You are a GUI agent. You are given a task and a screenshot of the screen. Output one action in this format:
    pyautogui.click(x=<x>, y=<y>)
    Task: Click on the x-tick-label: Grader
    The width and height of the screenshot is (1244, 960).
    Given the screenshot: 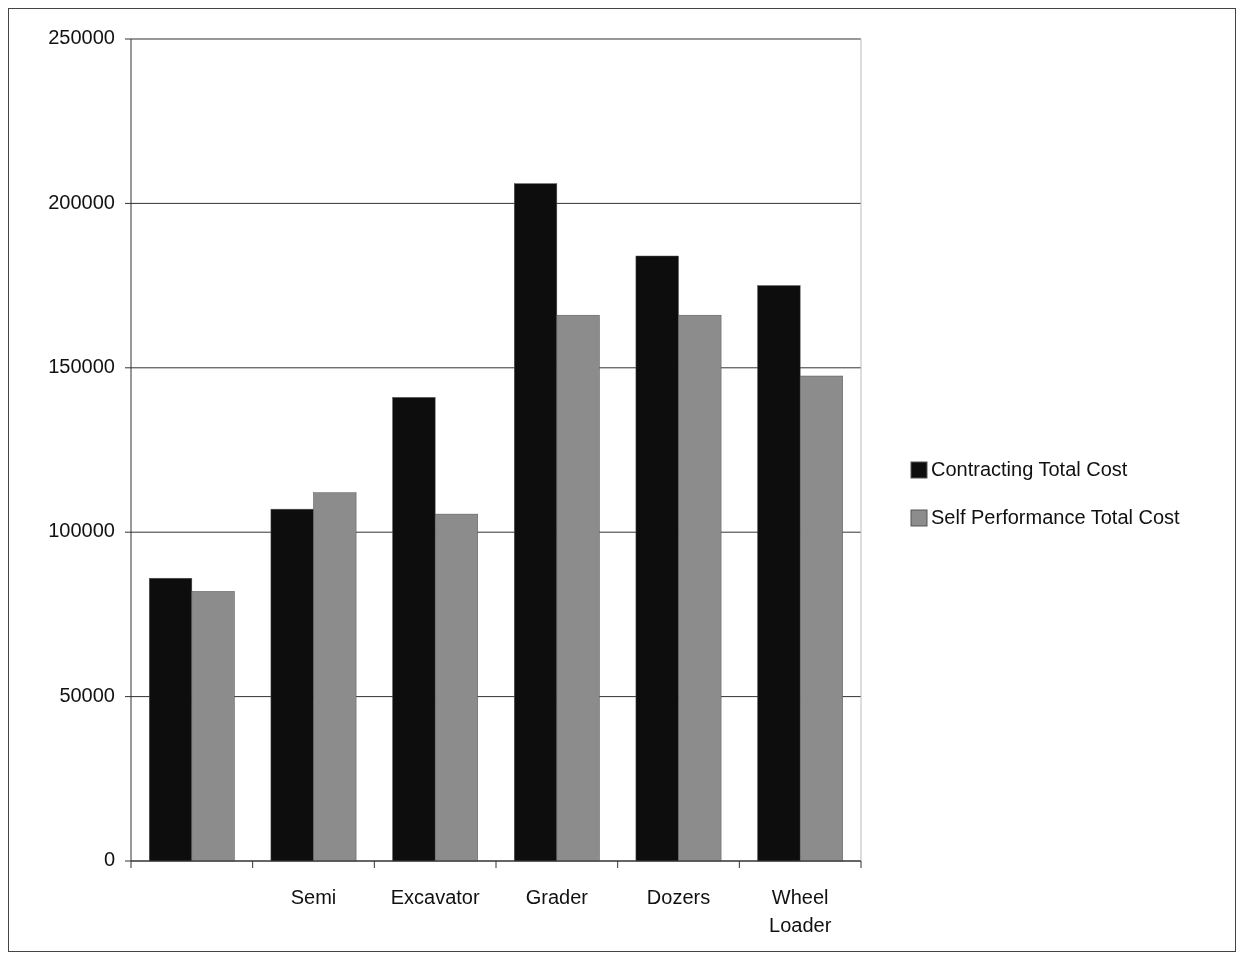 What is the action you would take?
    pyautogui.click(x=557, y=897)
    